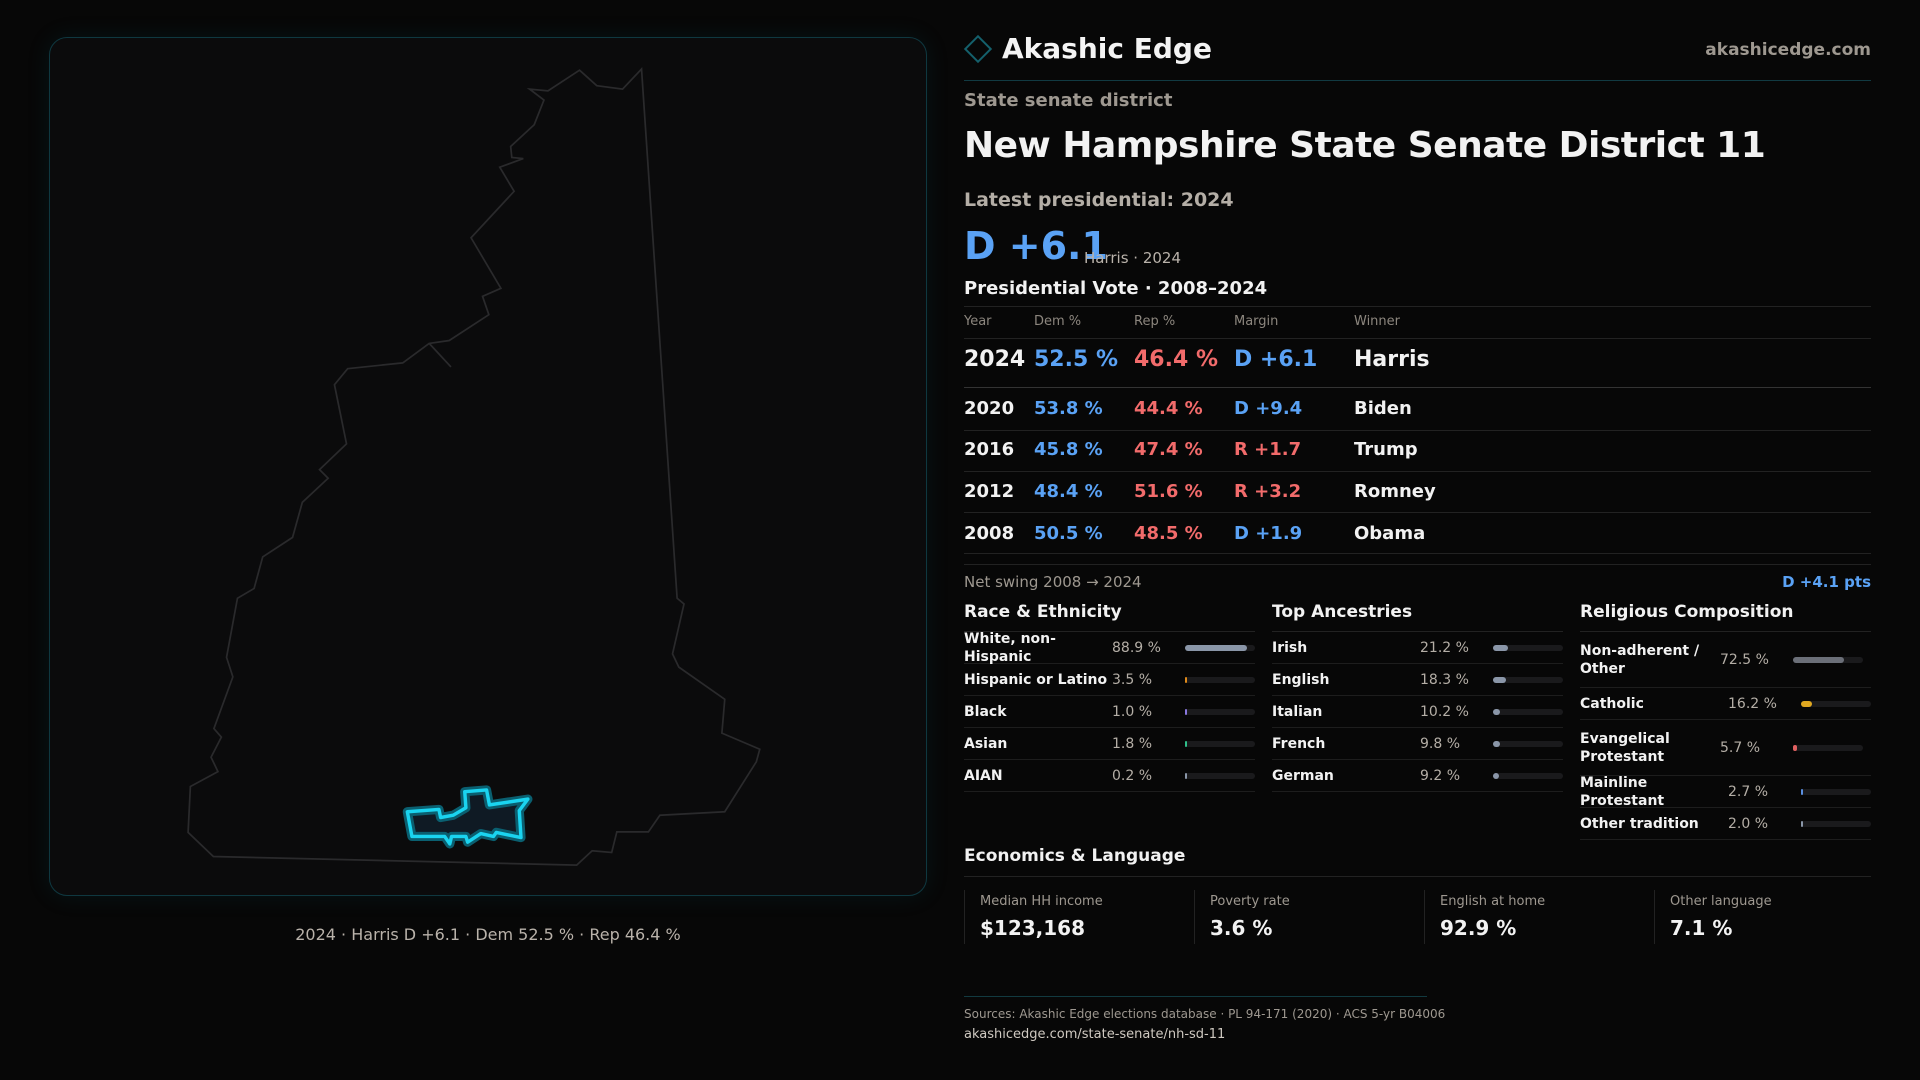 The image size is (1920, 1080). I want to click on cell-dem: 52.5 %, so click(1076, 359).